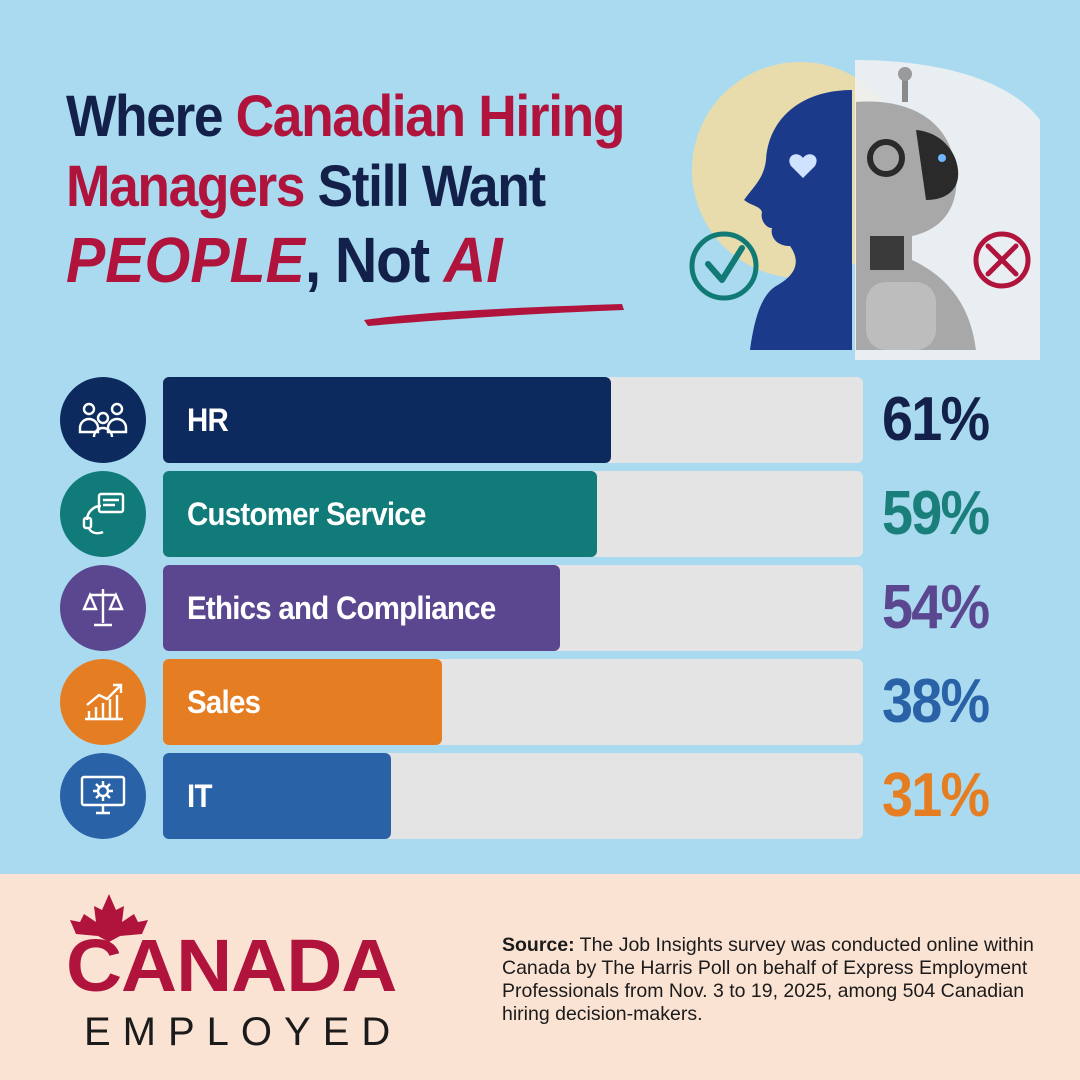 This screenshot has width=1080, height=1080. Describe the element at coordinates (936, 795) in the screenshot. I see `value-label: 31%` at that location.